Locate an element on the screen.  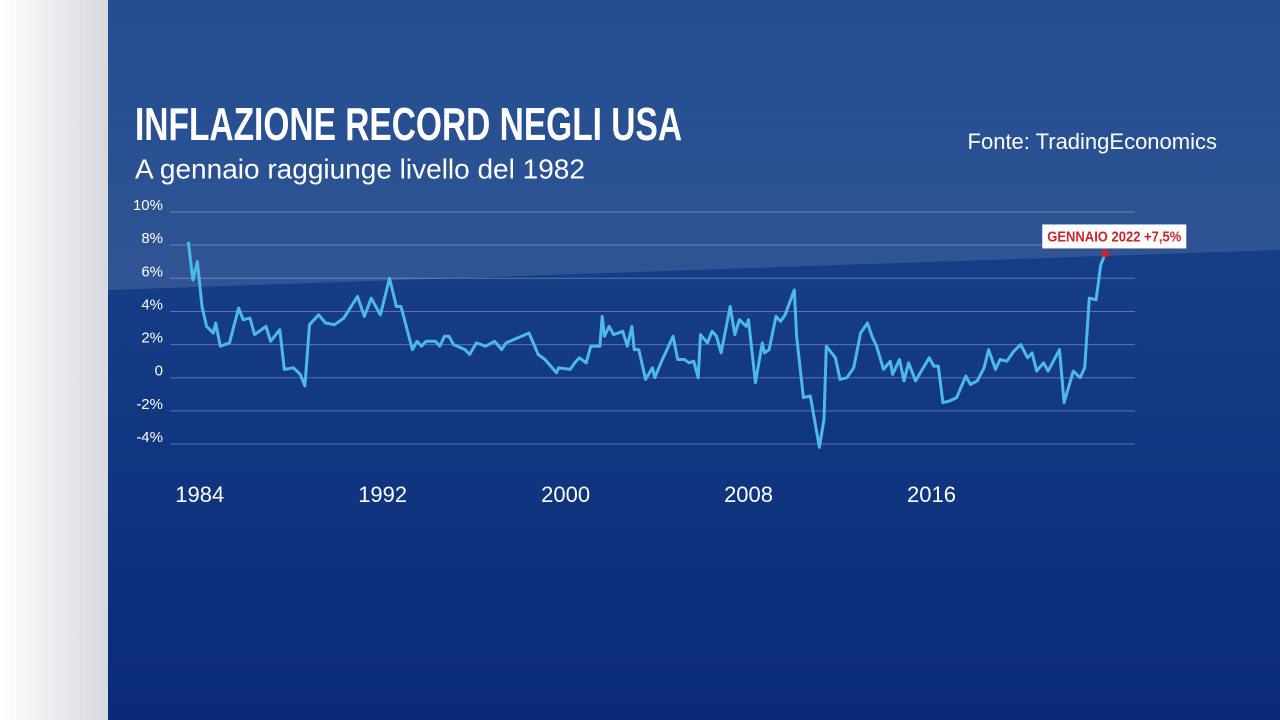
y-tick-label: 10% is located at coordinates (148, 205).